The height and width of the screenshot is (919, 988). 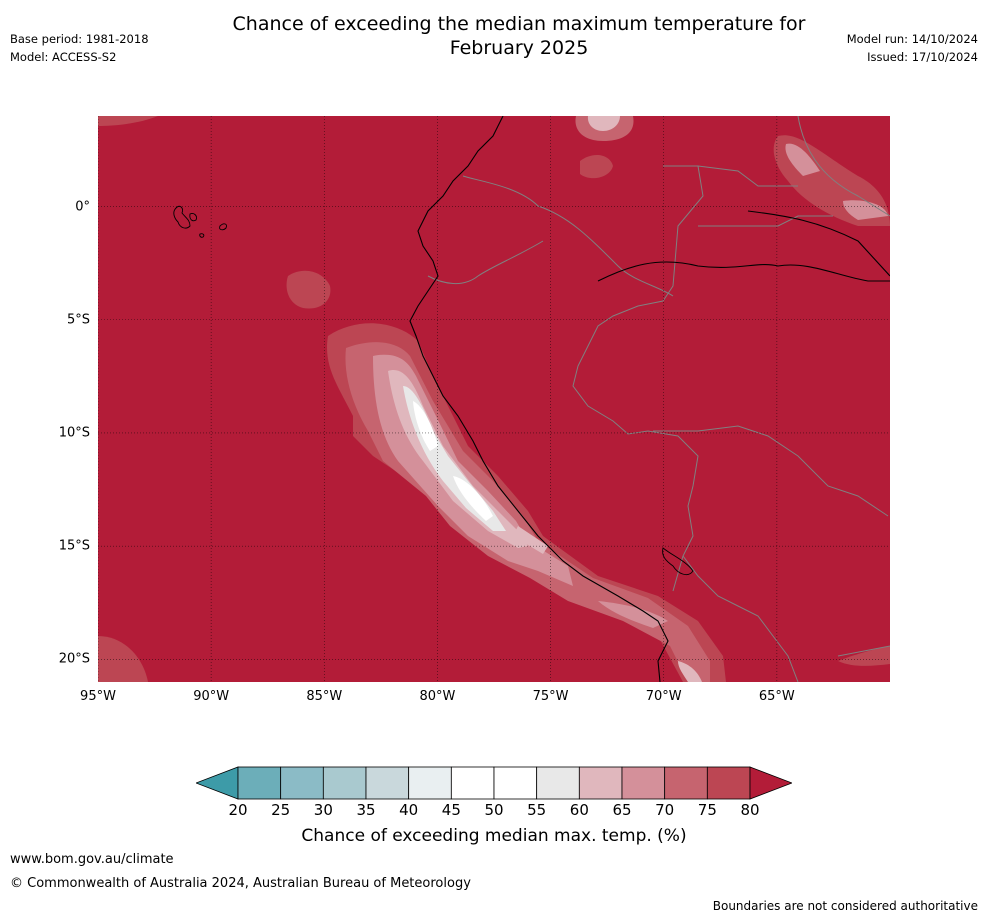 What do you see at coordinates (211, 696) in the screenshot?
I see `longitude-tick-label: 90°W` at bounding box center [211, 696].